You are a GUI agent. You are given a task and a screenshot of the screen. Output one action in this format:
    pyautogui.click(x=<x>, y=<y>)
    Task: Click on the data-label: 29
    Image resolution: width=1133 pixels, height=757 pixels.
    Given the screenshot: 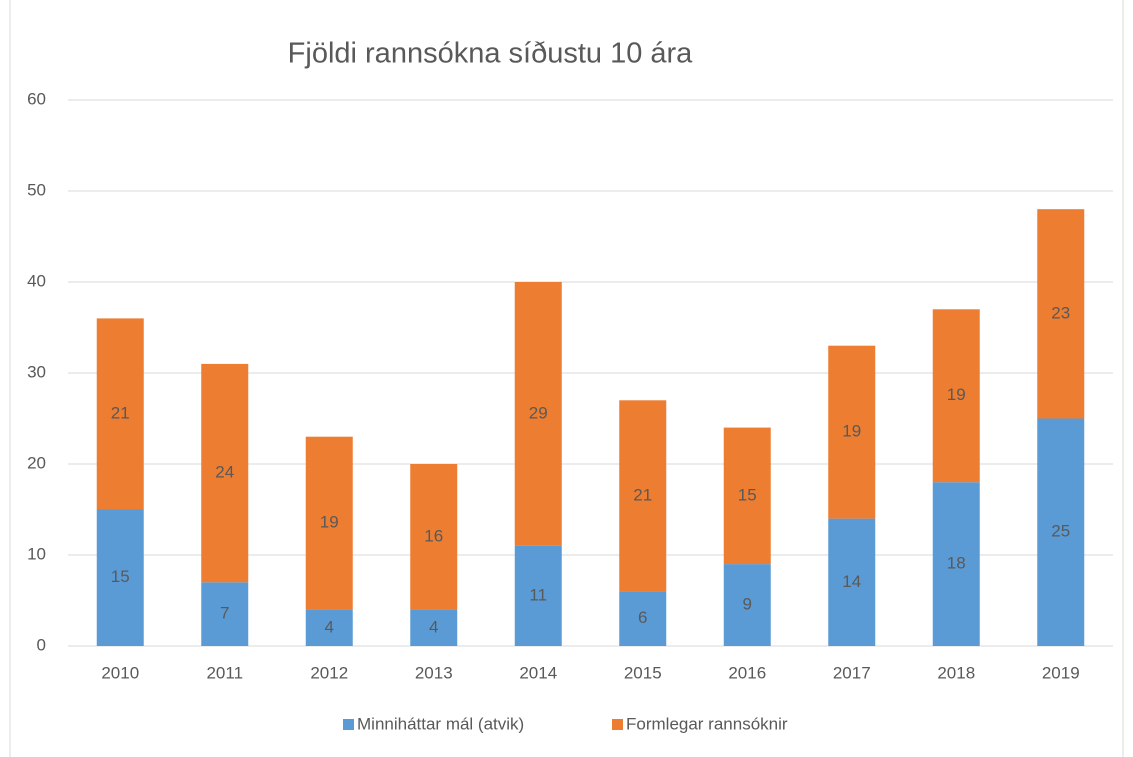 What is the action you would take?
    pyautogui.click(x=538, y=412)
    